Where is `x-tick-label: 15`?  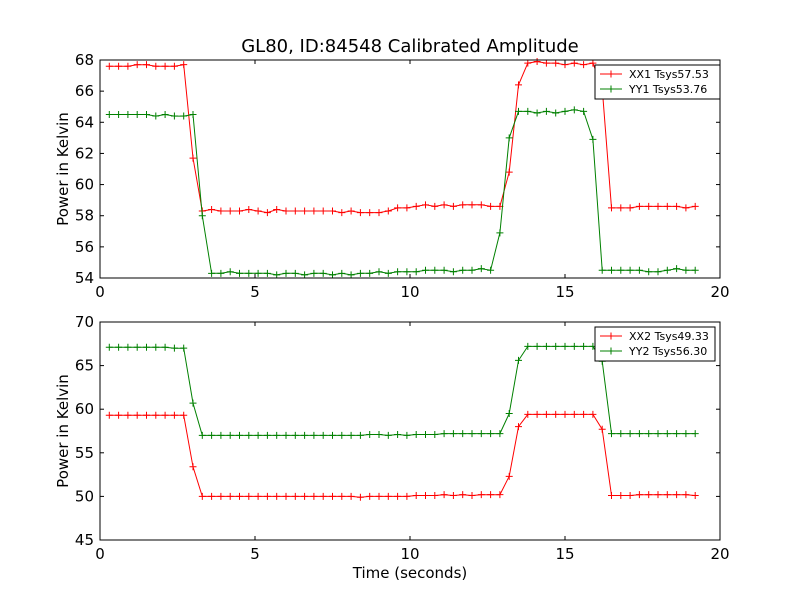 x-tick-label: 15 is located at coordinates (564, 292).